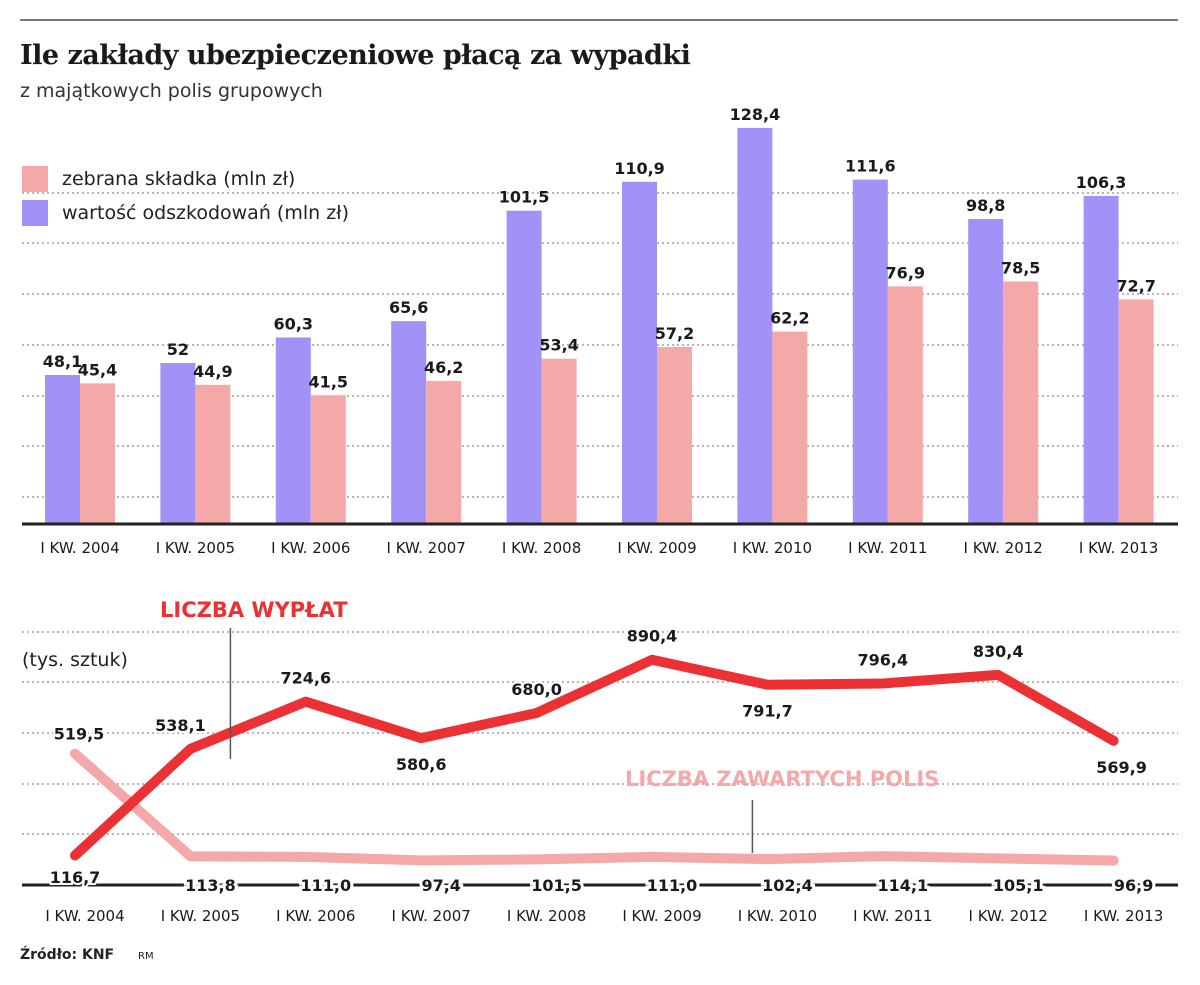  Describe the element at coordinates (443, 367) in the screenshot. I see `premium-data-label: 46,2` at that location.